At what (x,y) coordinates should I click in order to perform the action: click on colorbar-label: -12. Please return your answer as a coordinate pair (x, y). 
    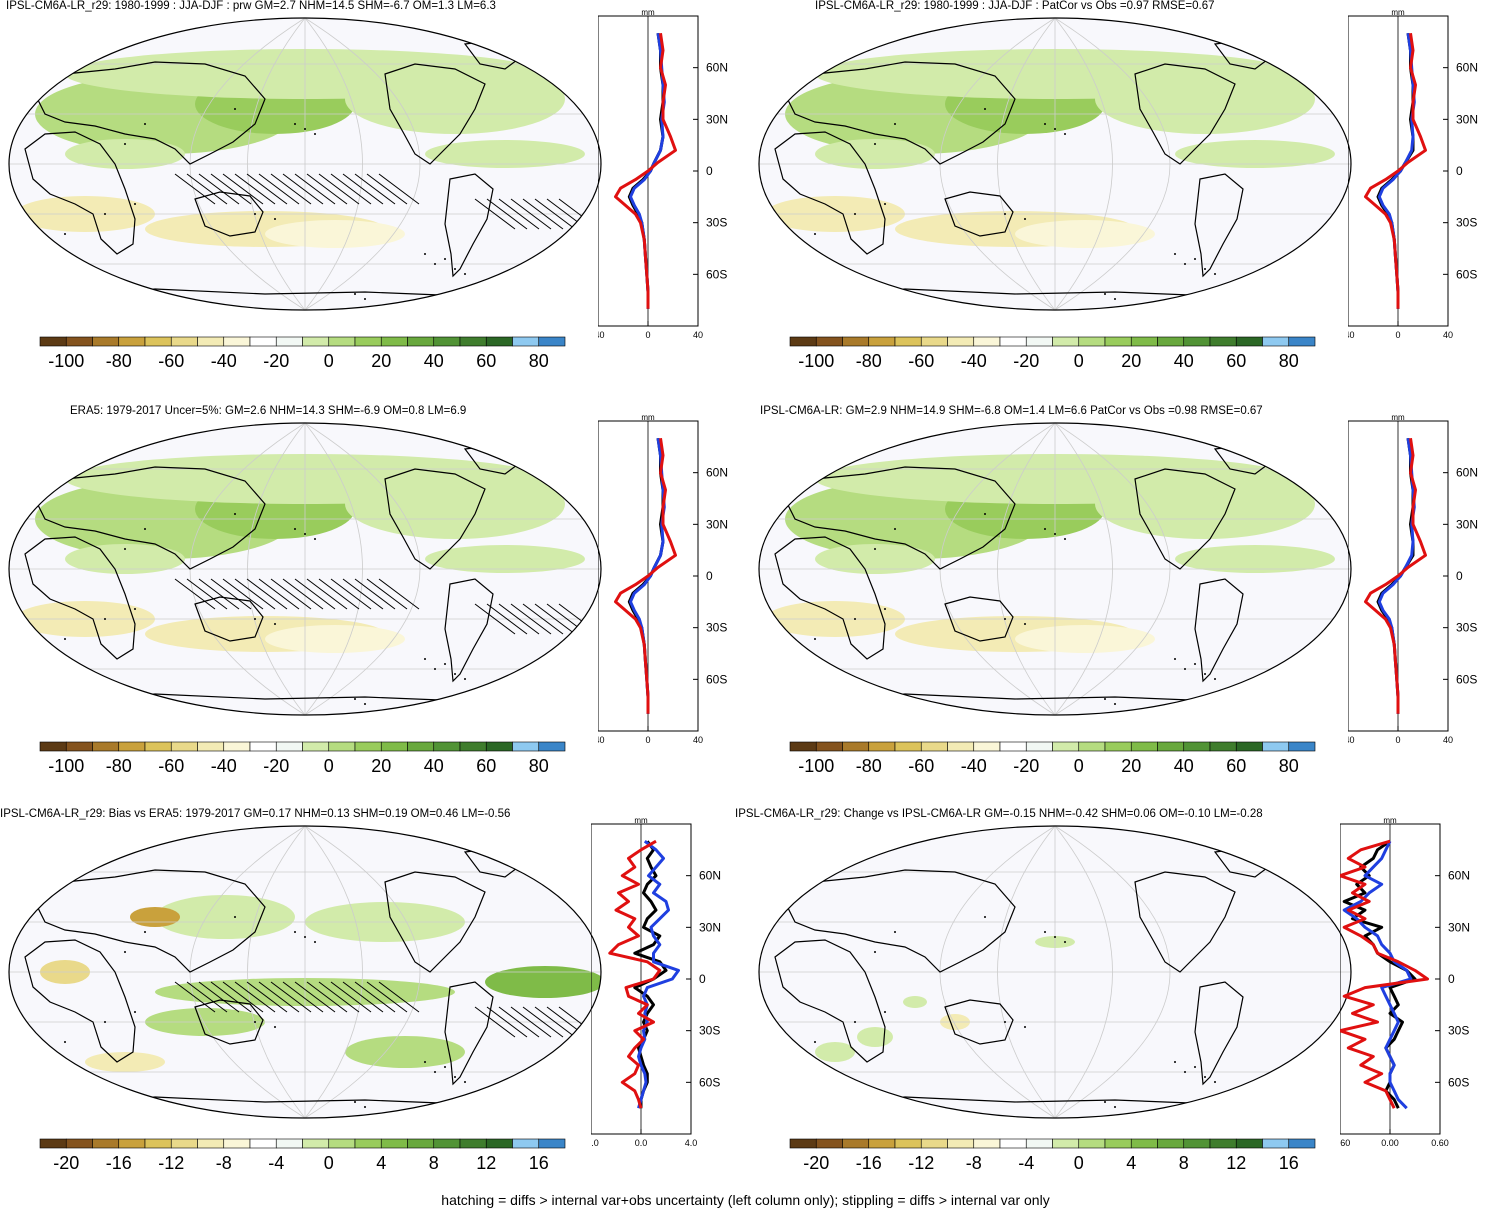
    Looking at the image, I should click on (921, 1163).